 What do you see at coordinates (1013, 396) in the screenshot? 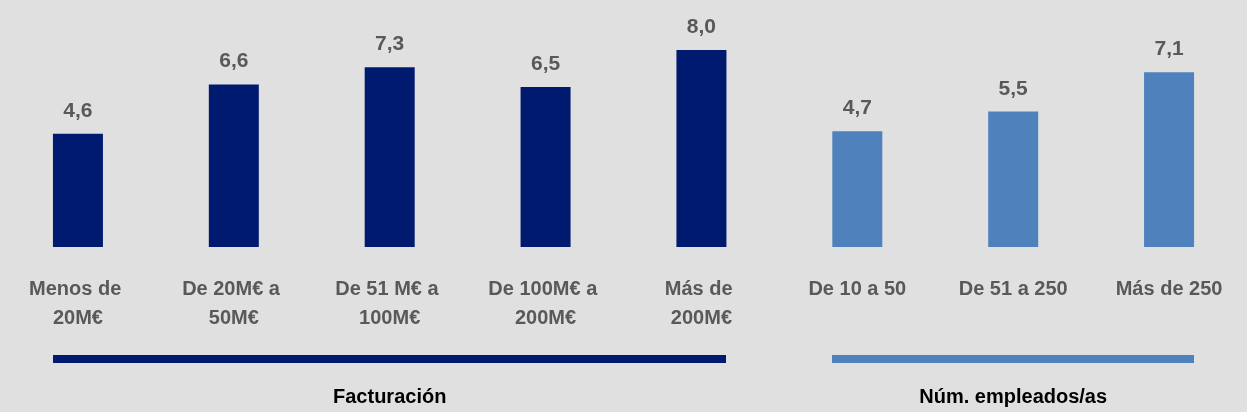
I see `text: Núm. empleados/as` at bounding box center [1013, 396].